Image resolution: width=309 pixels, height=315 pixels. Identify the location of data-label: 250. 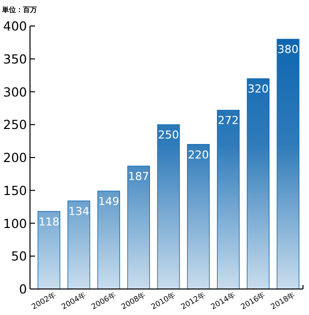
(168, 135).